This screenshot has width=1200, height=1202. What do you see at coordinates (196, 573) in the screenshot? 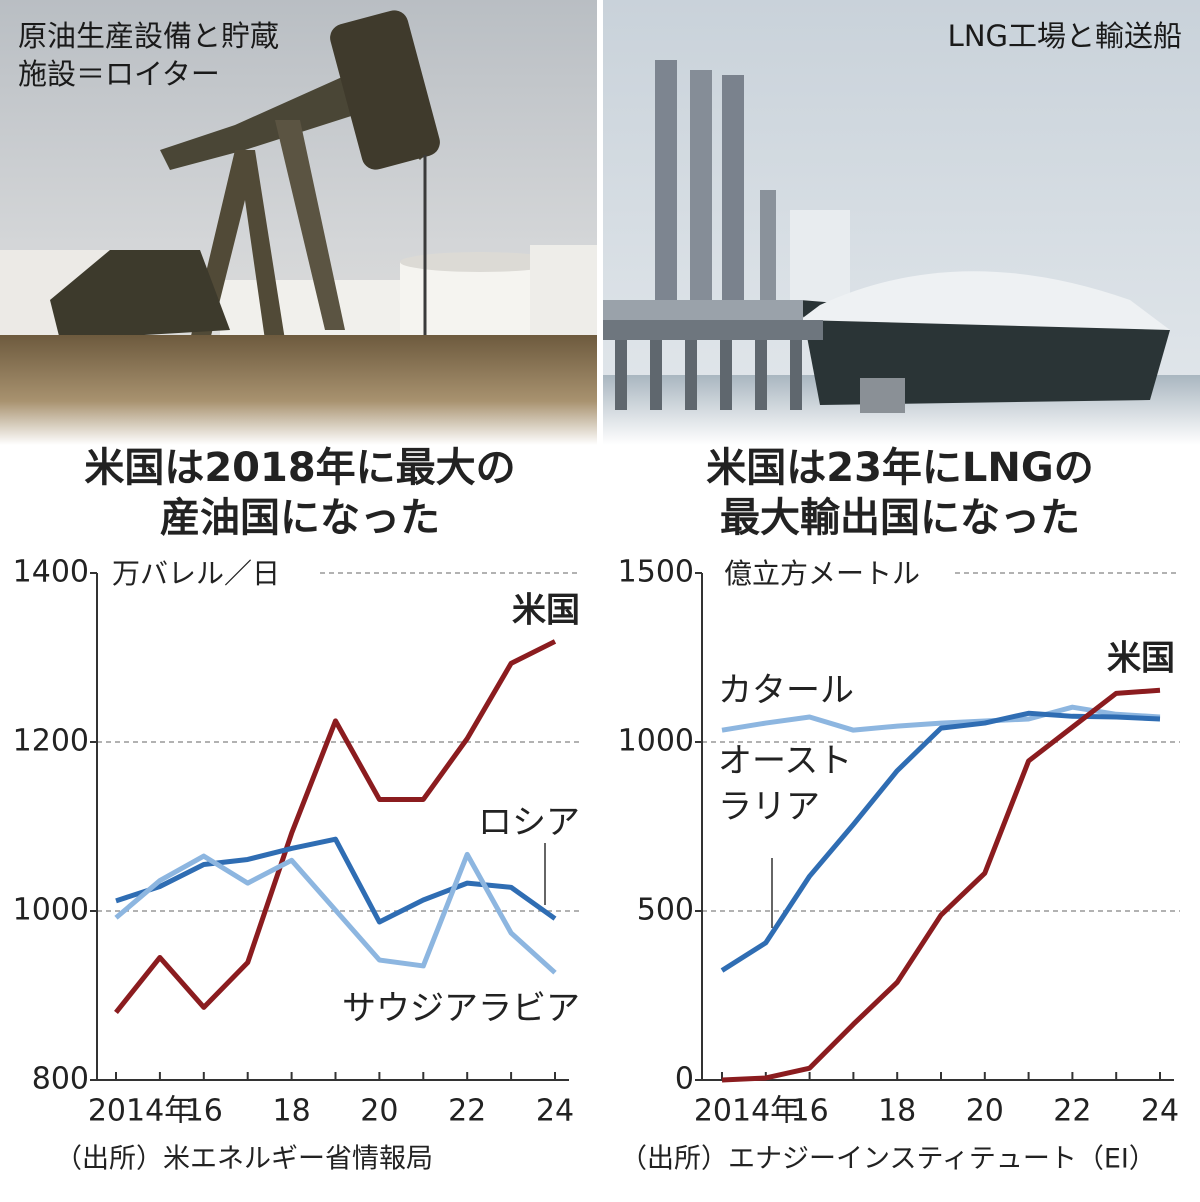
I see `y-unit: 万バレル／日` at bounding box center [196, 573].